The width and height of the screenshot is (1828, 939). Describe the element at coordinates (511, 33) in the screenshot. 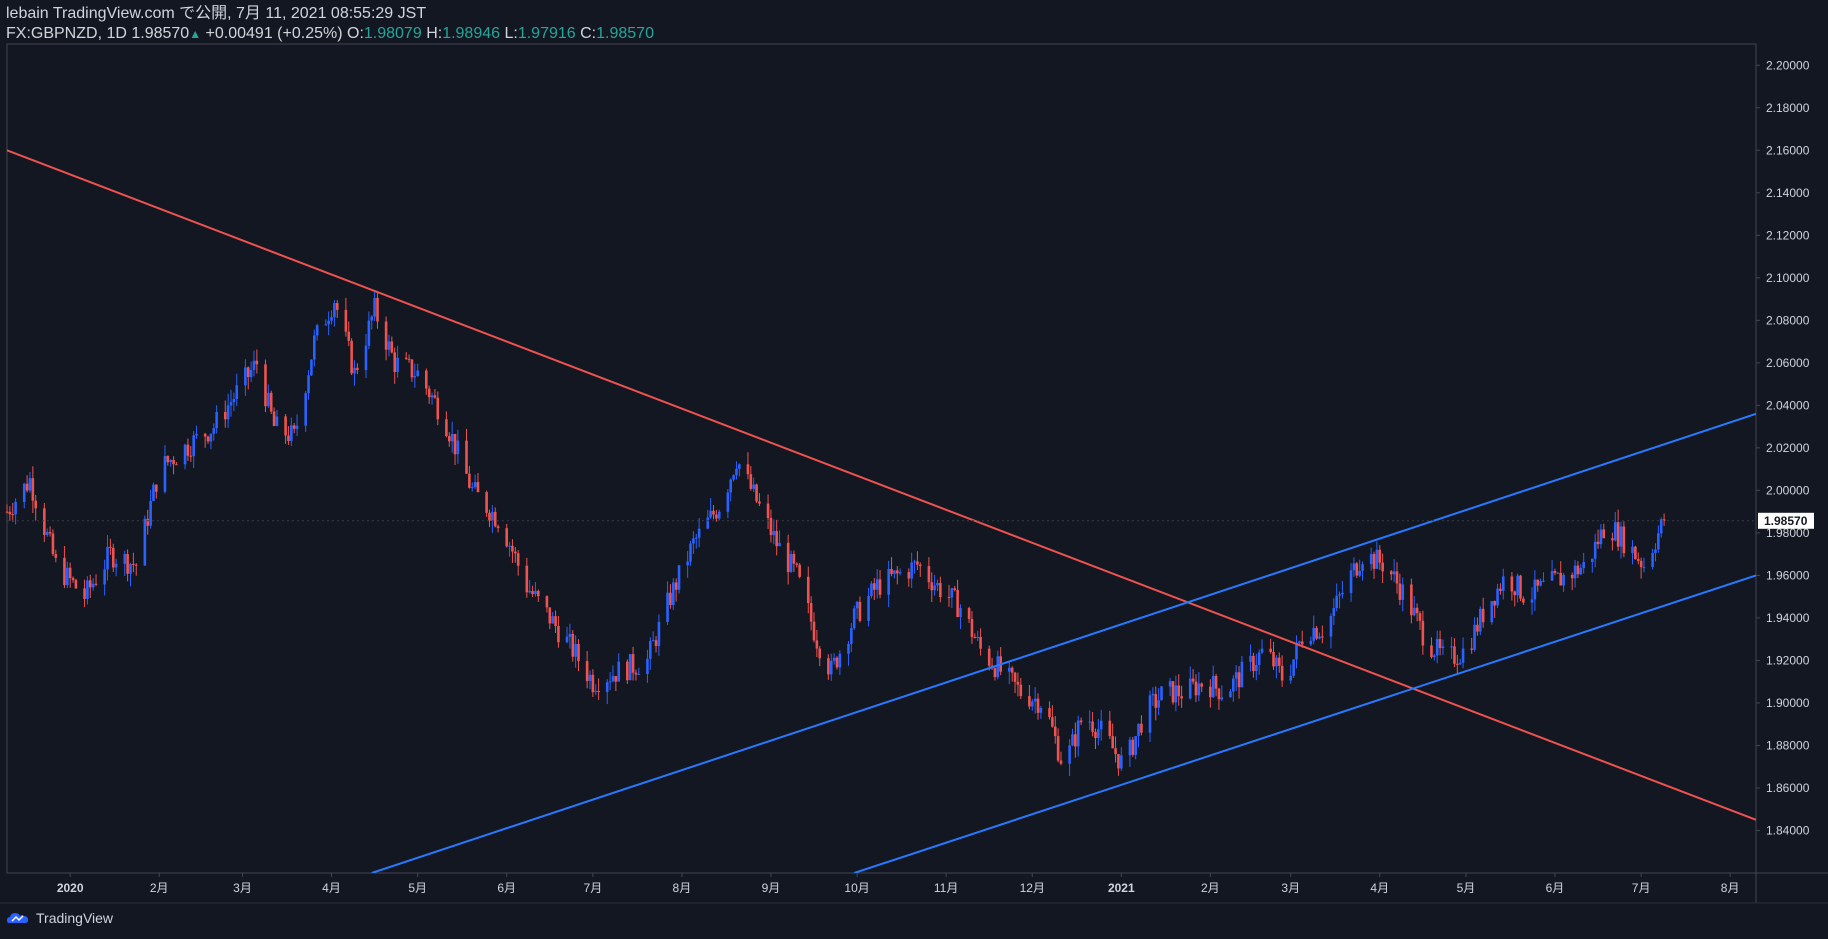

I see `low-label: L:` at that location.